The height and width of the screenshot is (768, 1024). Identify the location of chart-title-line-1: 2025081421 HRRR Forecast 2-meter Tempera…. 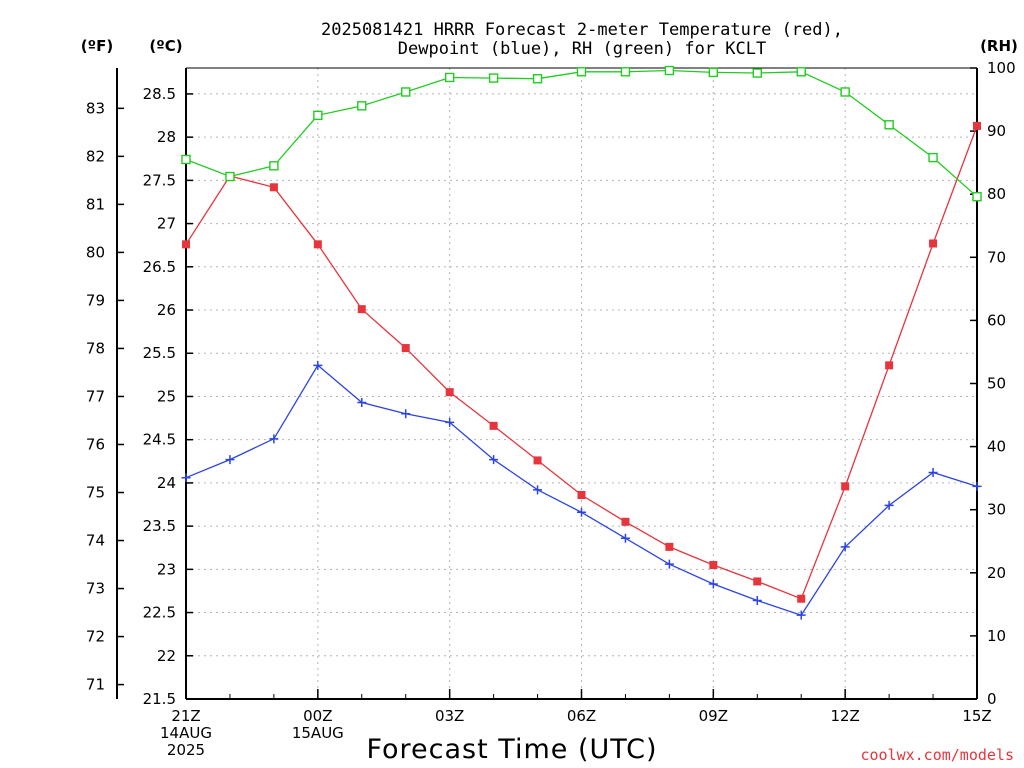
(582, 30).